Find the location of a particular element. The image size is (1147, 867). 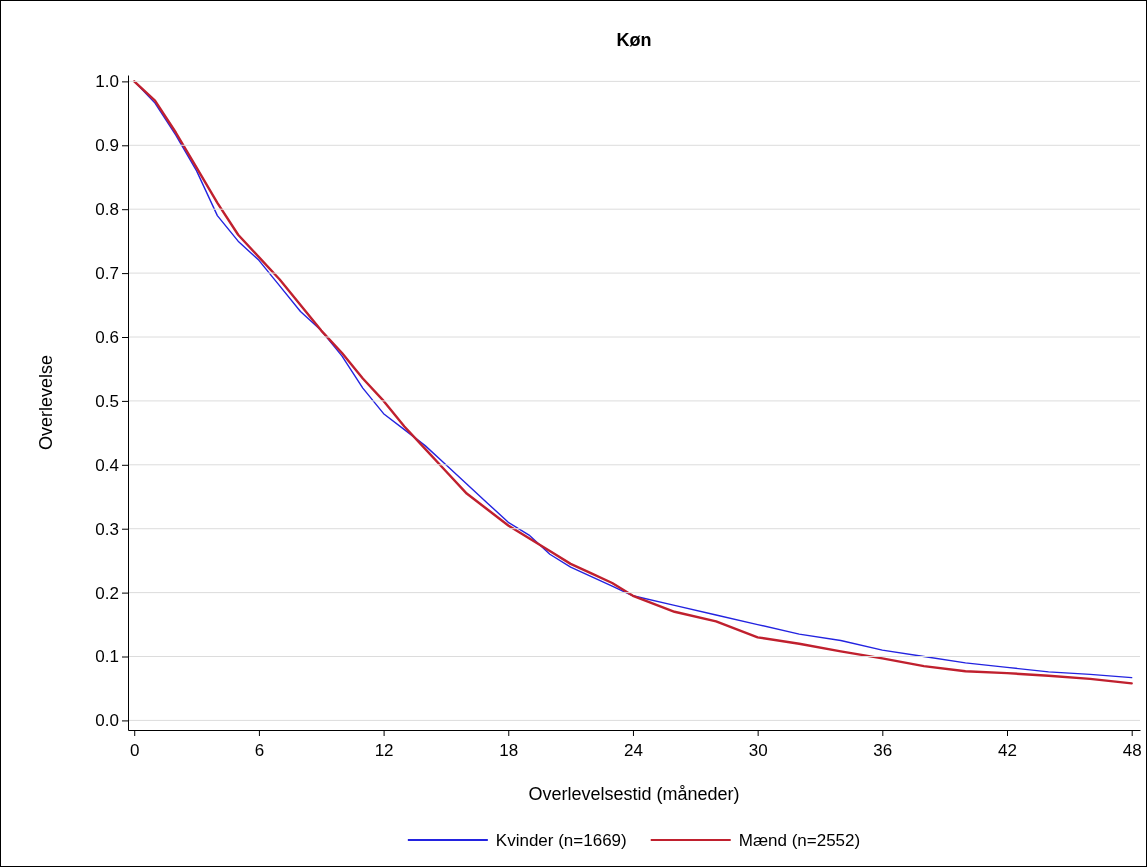

y-tick-label: 0.7 is located at coordinates (107, 274).